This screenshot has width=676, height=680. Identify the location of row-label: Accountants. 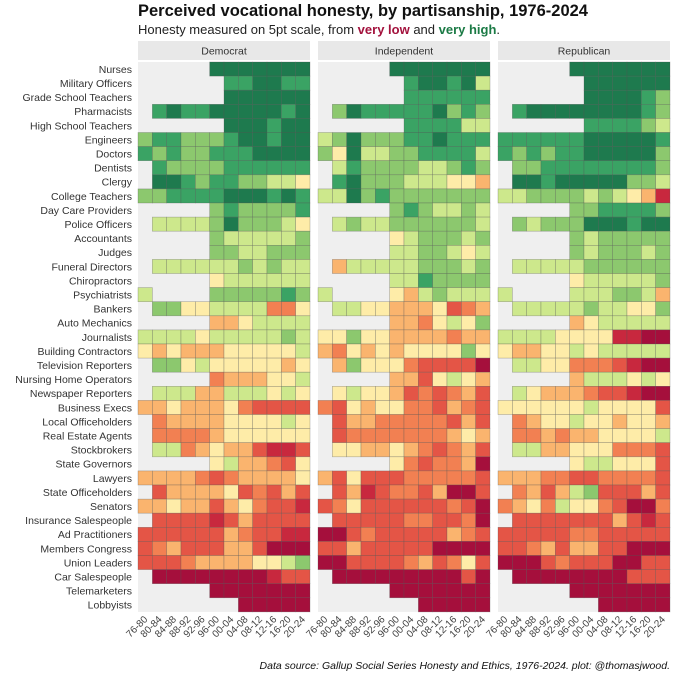
(103, 239).